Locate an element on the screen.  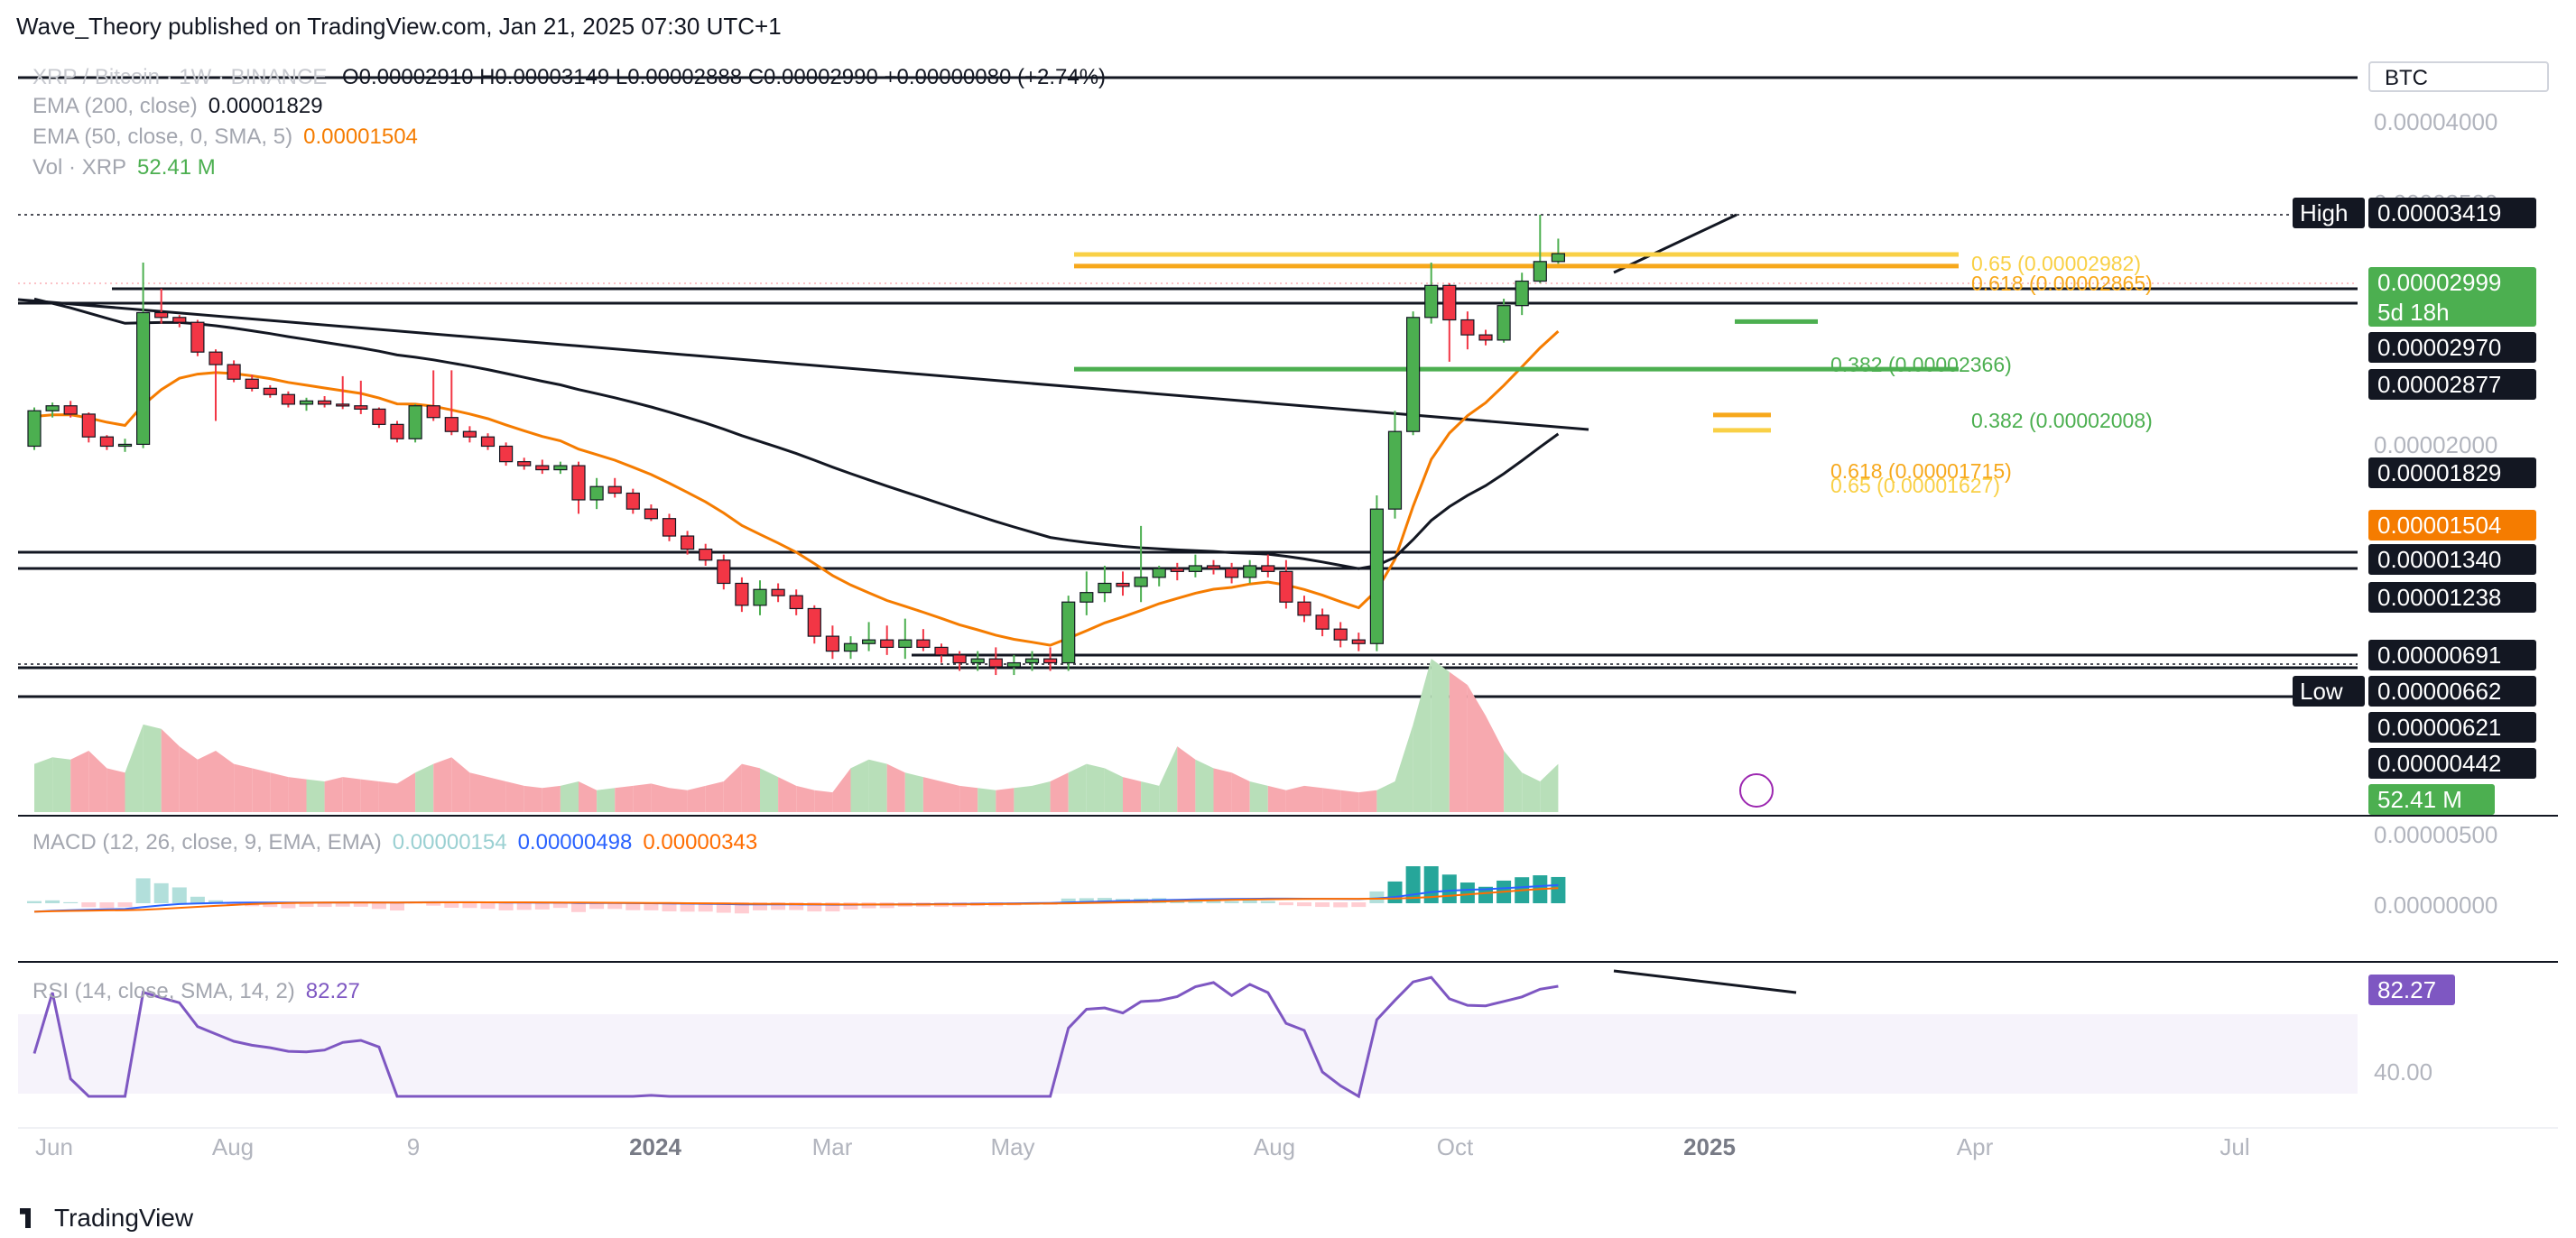
fib-level-label: 0.65 (0.00001627) is located at coordinates (1915, 485).